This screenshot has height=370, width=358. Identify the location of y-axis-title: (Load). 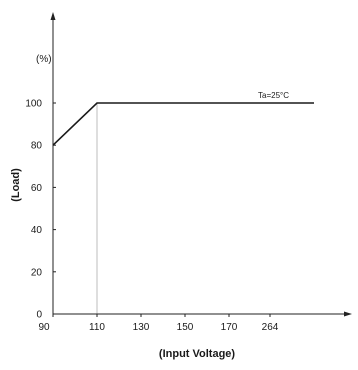
(16, 185).